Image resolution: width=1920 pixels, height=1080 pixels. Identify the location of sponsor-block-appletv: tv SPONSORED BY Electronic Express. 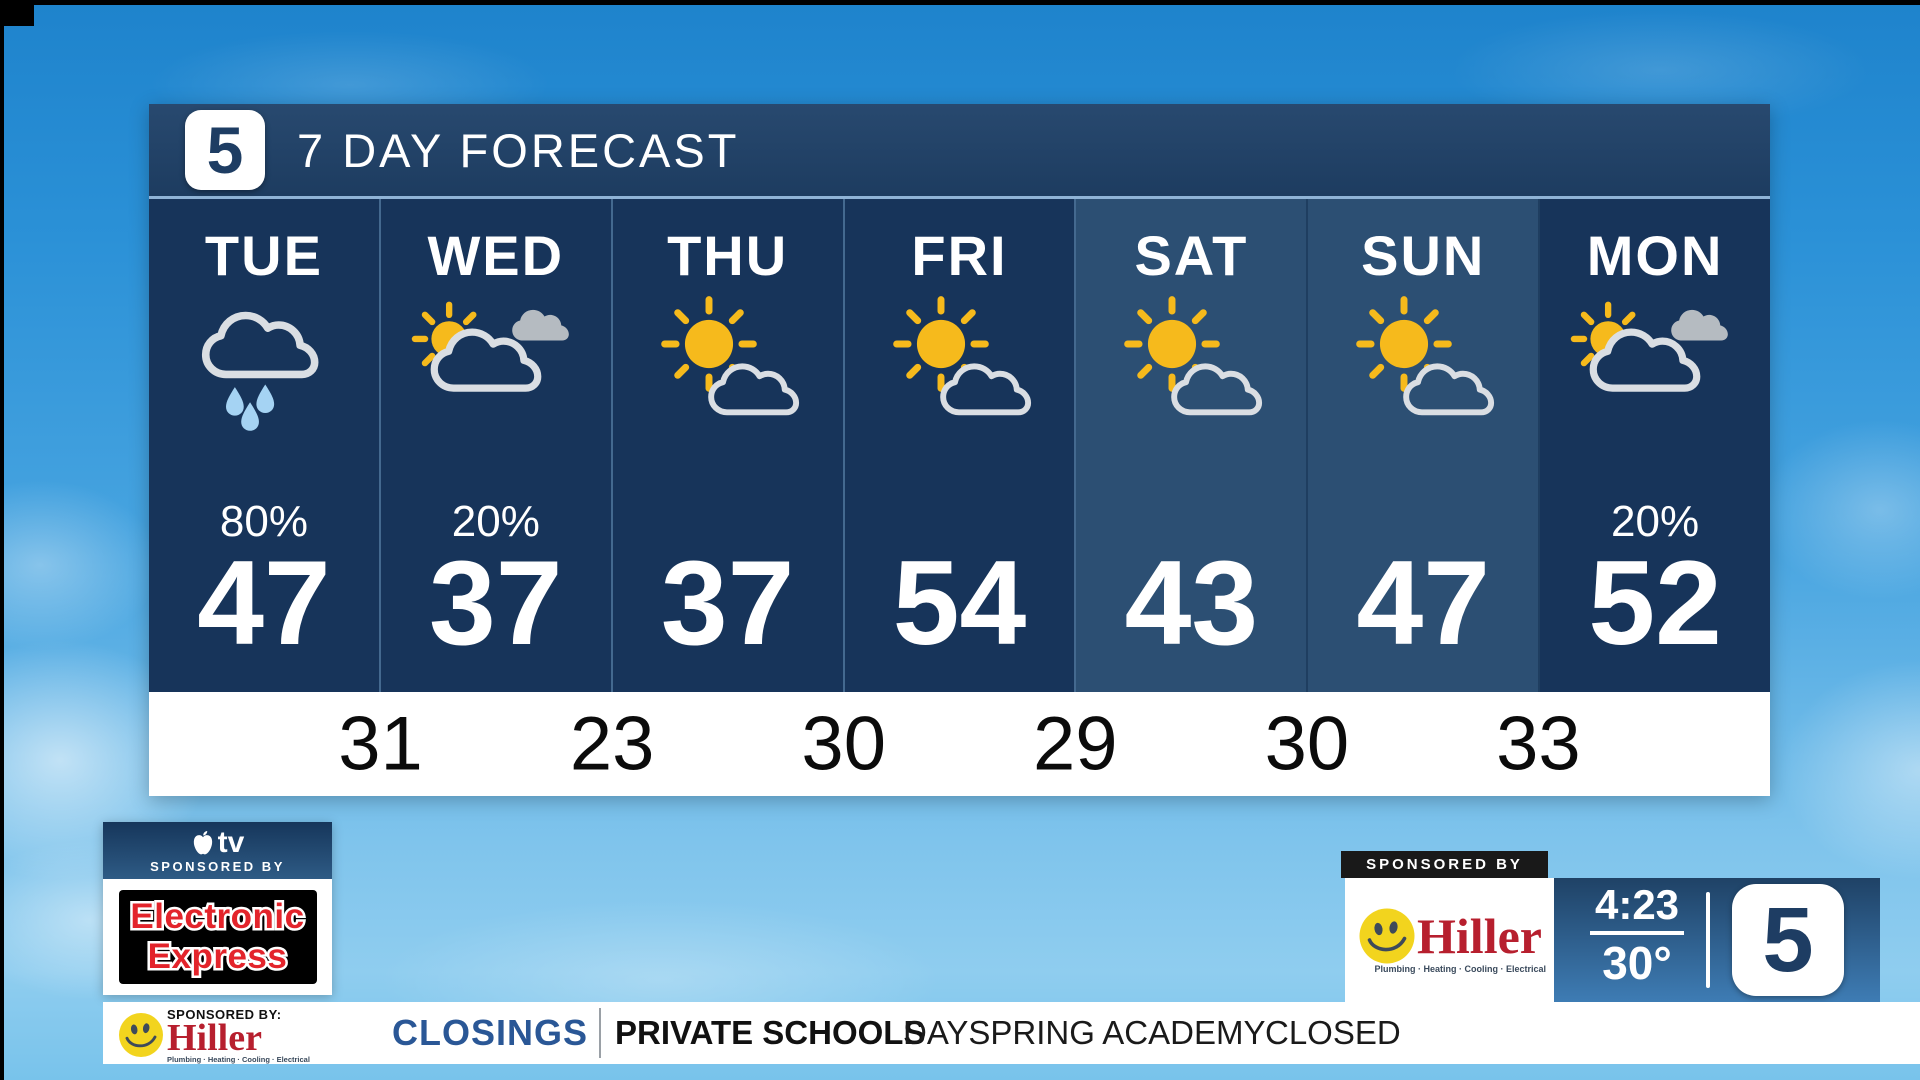
(217, 908).